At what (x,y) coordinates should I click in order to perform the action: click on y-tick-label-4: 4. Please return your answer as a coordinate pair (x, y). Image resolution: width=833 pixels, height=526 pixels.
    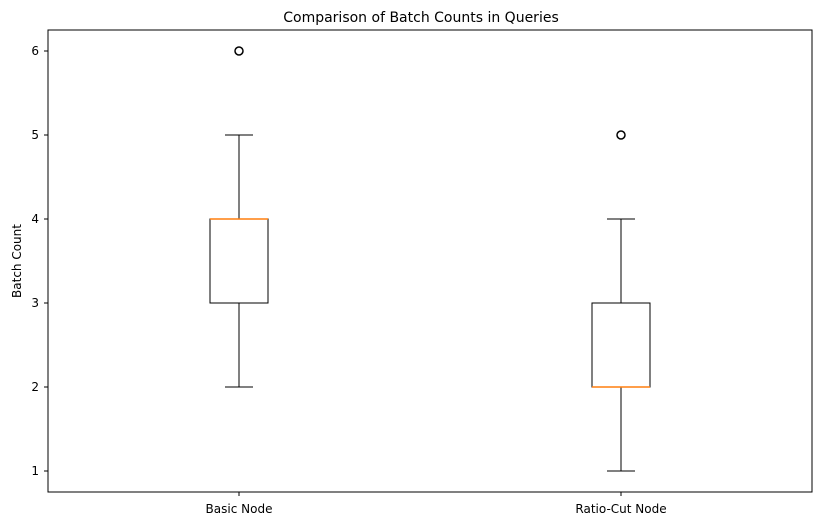
    Looking at the image, I should click on (35, 219).